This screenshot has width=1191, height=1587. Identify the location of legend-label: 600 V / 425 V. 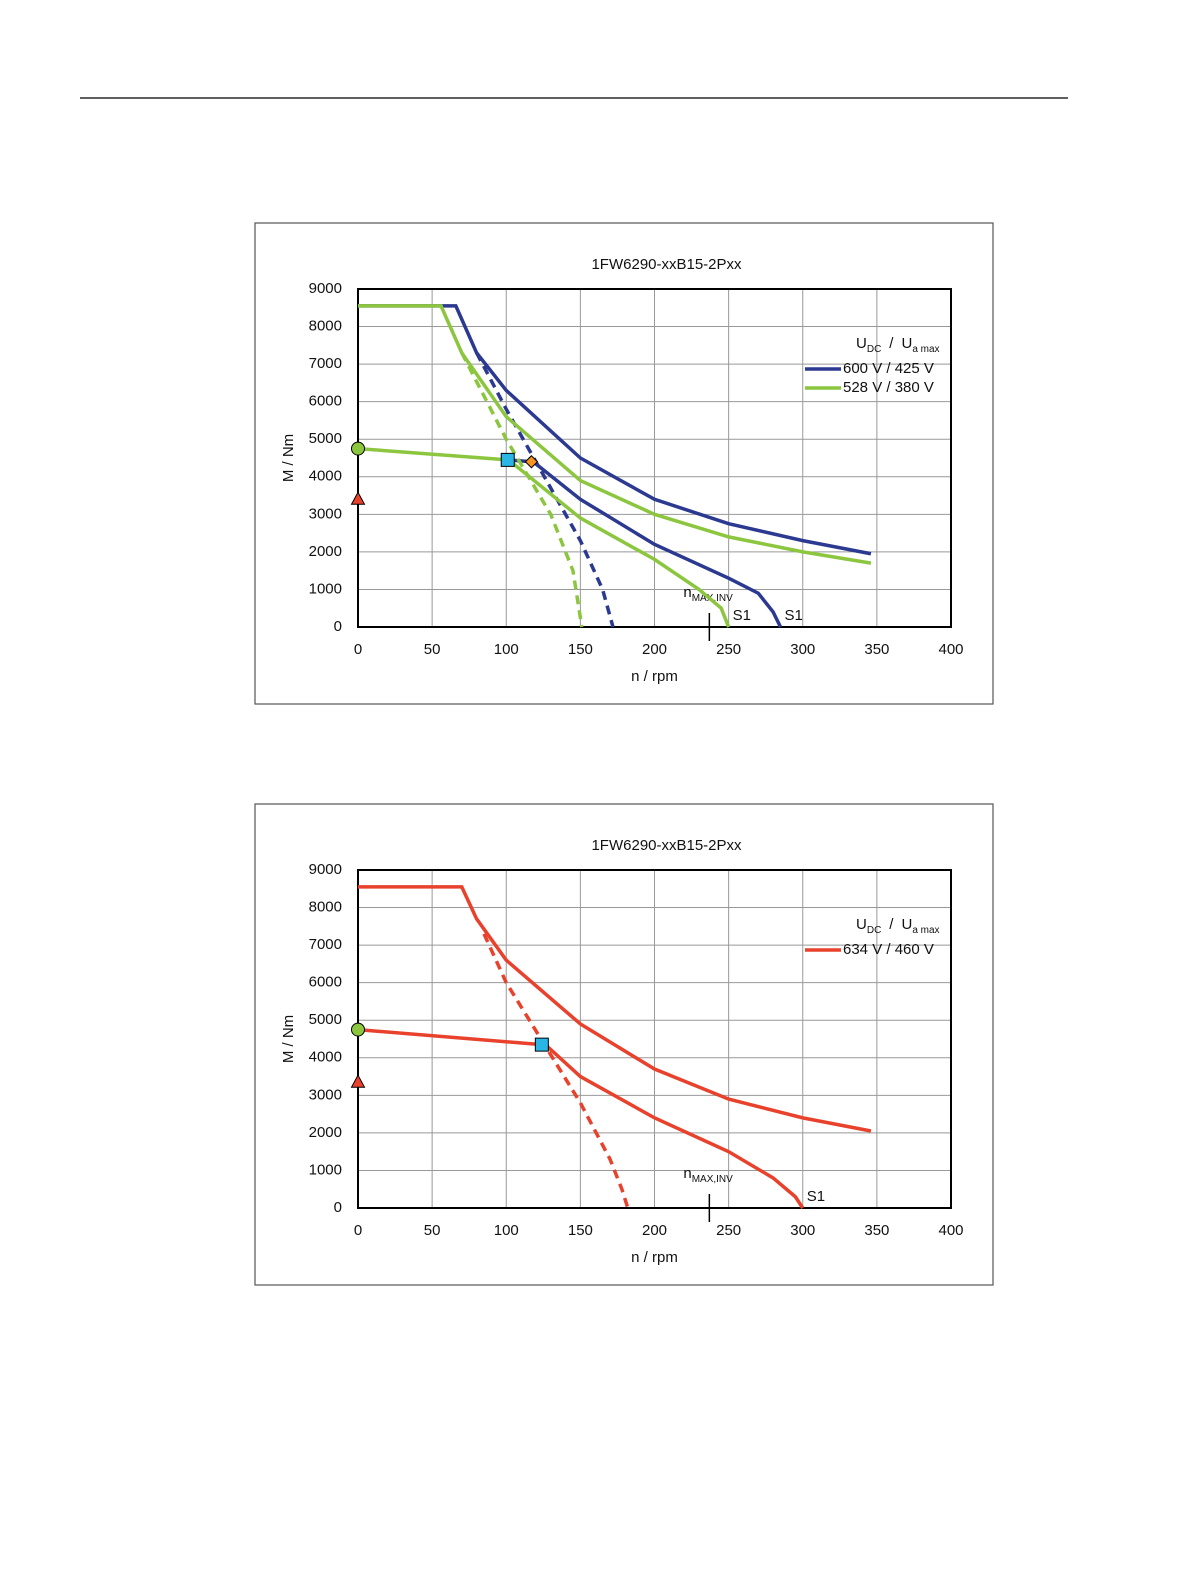
(888, 368).